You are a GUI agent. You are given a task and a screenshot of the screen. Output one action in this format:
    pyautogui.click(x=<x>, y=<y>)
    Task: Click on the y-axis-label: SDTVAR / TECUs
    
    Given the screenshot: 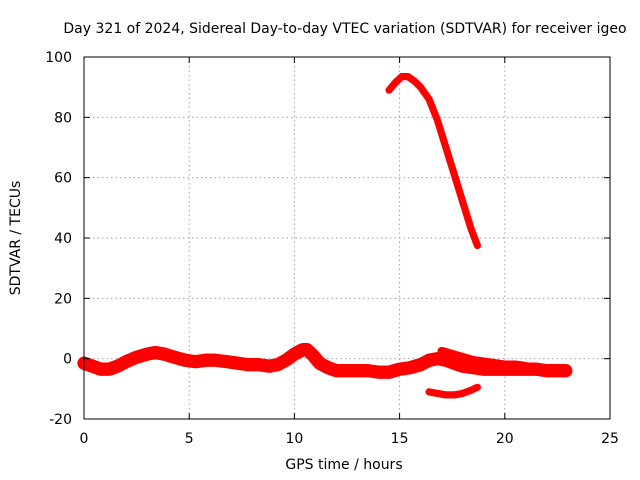 What is the action you would take?
    pyautogui.click(x=16, y=238)
    